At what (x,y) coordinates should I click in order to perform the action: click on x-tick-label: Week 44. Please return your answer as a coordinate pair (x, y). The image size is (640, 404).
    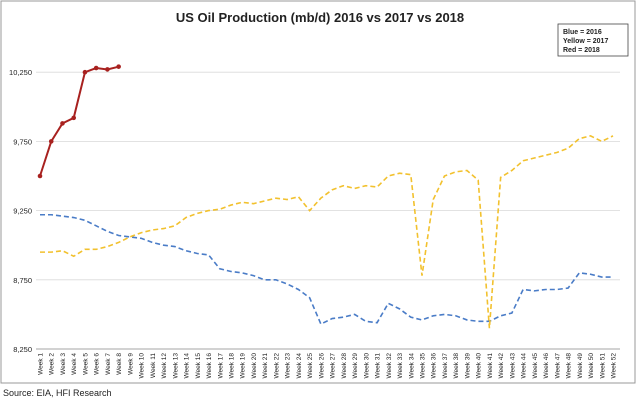
    Looking at the image, I should click on (524, 366).